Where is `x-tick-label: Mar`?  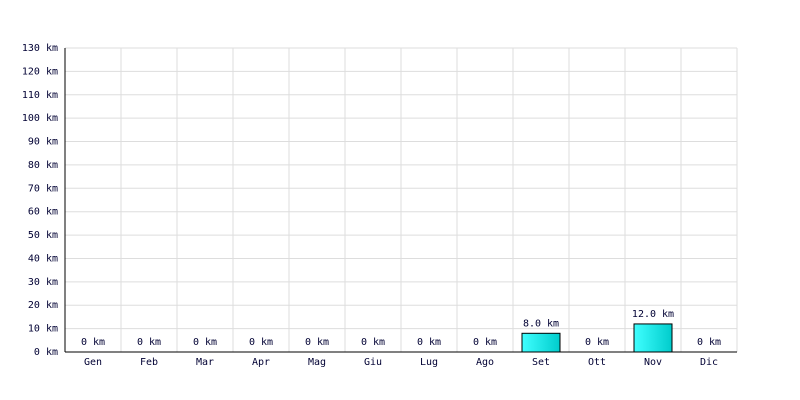 x-tick-label: Mar is located at coordinates (205, 362).